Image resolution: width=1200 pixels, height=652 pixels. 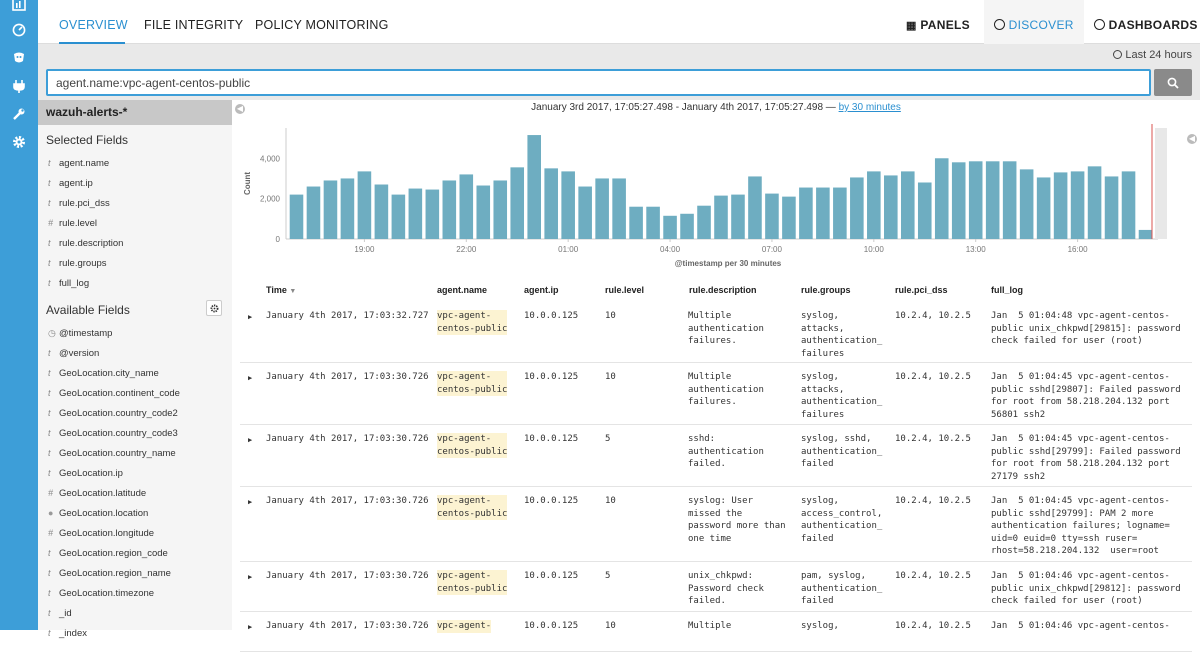 What do you see at coordinates (921, 290) in the screenshot?
I see `header-rule-pci-dss: rule.pci_dss` at bounding box center [921, 290].